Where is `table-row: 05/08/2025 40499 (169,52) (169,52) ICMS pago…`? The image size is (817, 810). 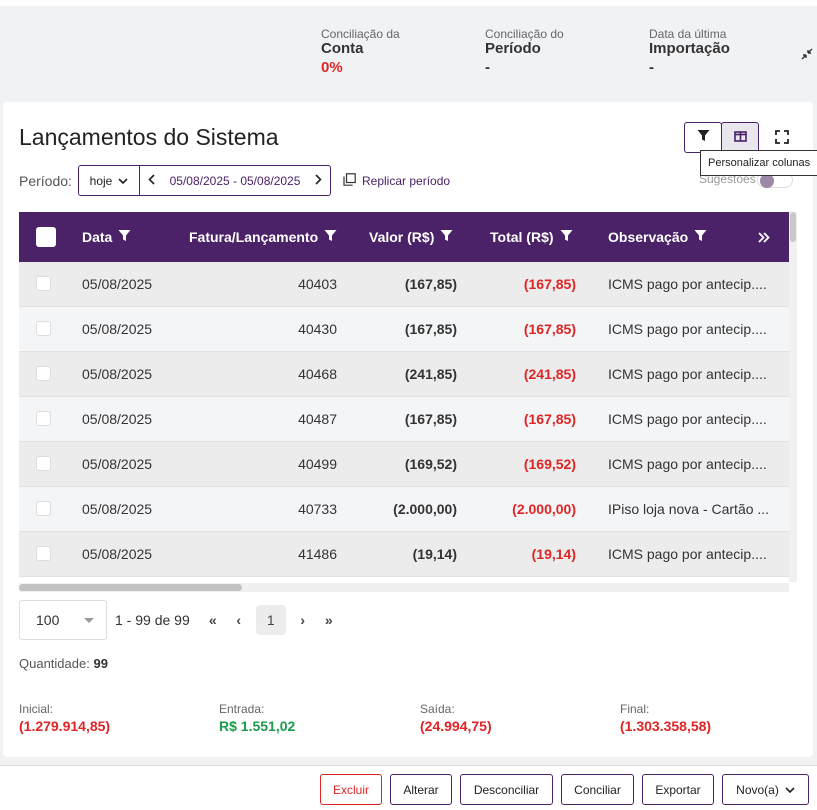
table-row: 05/08/2025 40499 (169,52) (169,52) ICMS pago… is located at coordinates (404, 464).